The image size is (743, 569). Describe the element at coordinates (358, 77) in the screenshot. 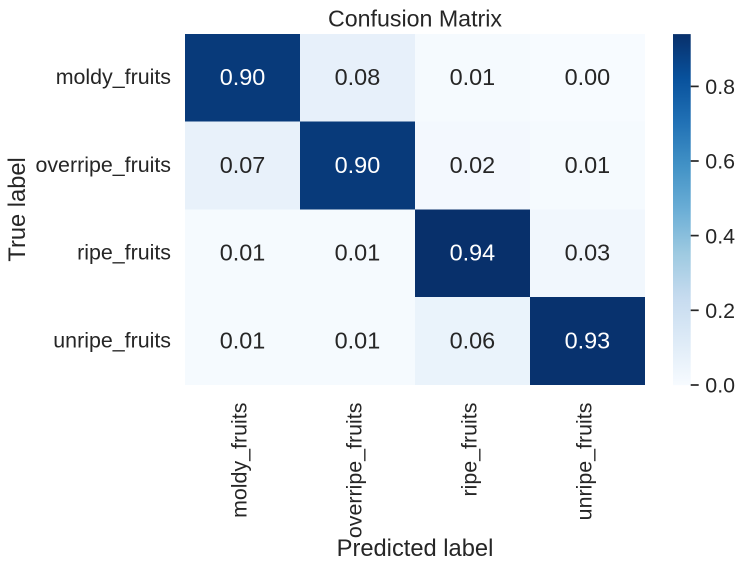

I see `svg-text: 0.08` at that location.